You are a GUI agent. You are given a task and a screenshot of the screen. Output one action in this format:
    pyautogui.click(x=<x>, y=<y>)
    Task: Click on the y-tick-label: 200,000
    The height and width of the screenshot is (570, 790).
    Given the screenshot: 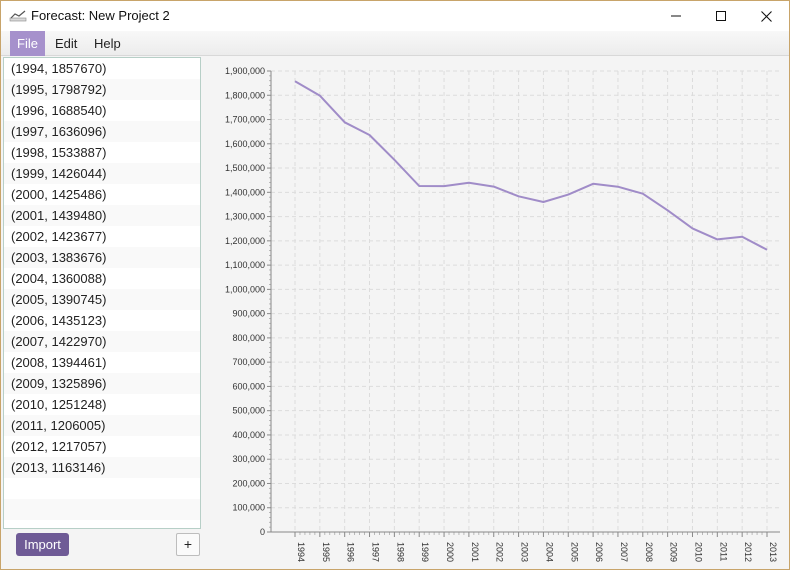 What is the action you would take?
    pyautogui.click(x=248, y=483)
    